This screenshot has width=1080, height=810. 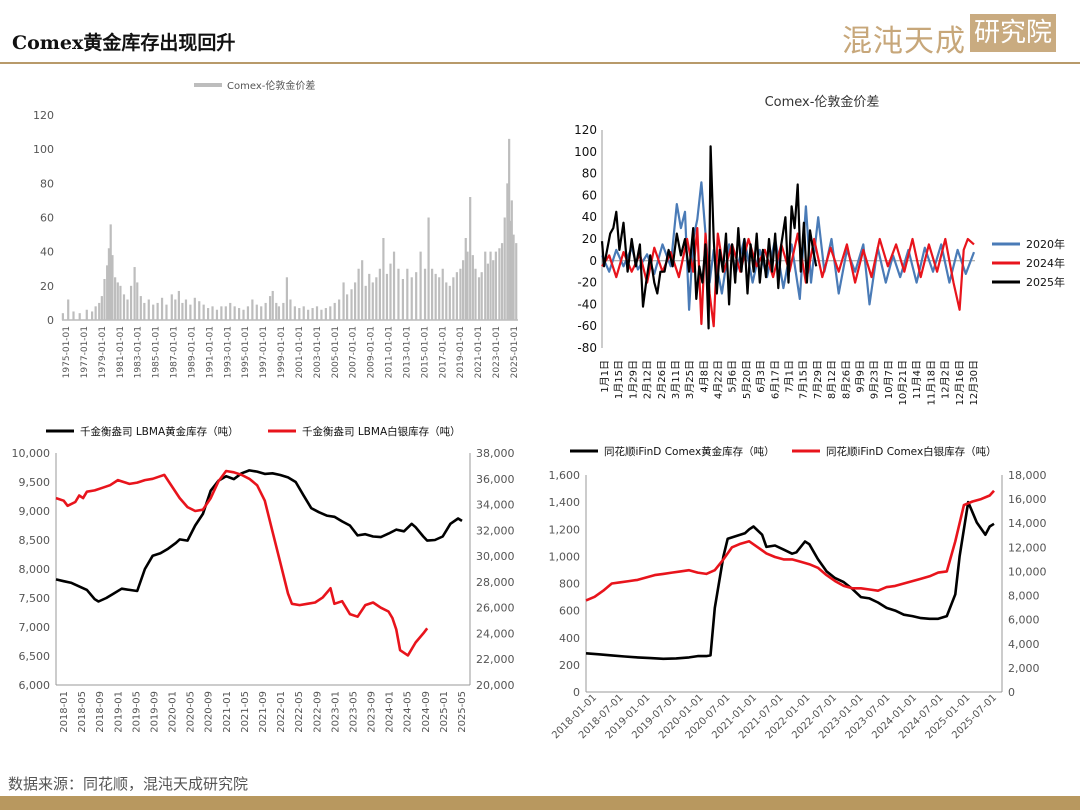 I want to click on x-tick-label: 4月22日, so click(x=719, y=379).